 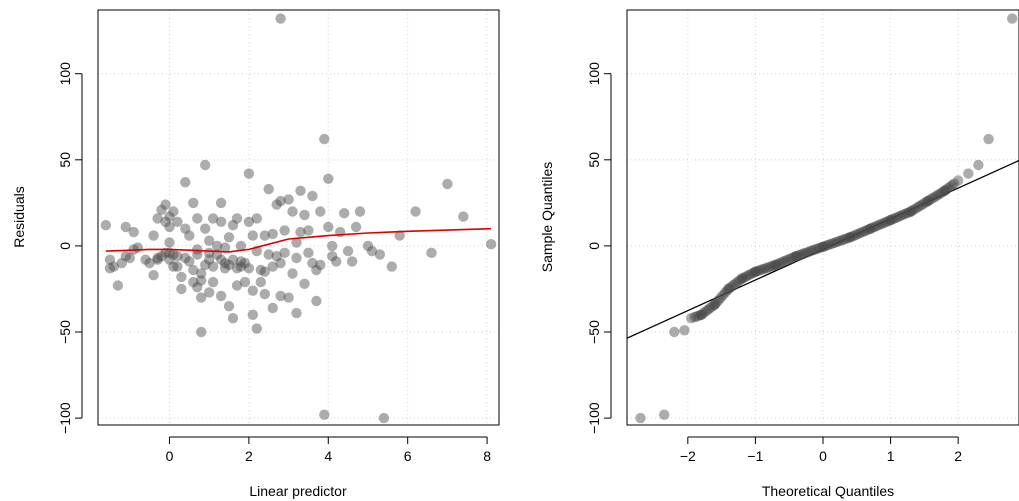 What do you see at coordinates (65, 160) in the screenshot?
I see `left-y-tick-label: 50` at bounding box center [65, 160].